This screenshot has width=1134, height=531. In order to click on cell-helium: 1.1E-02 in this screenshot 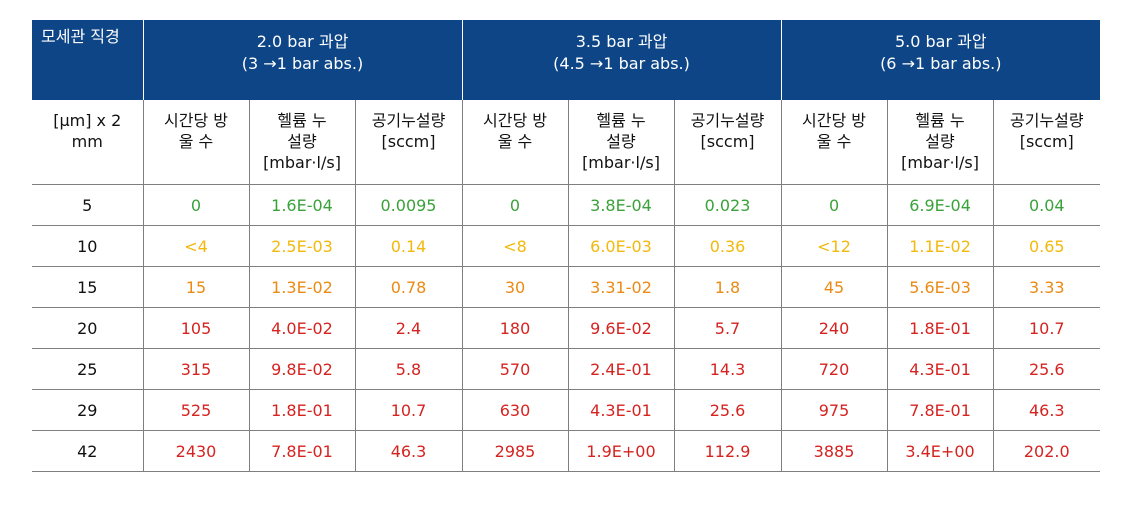, I will do `click(940, 246)`.